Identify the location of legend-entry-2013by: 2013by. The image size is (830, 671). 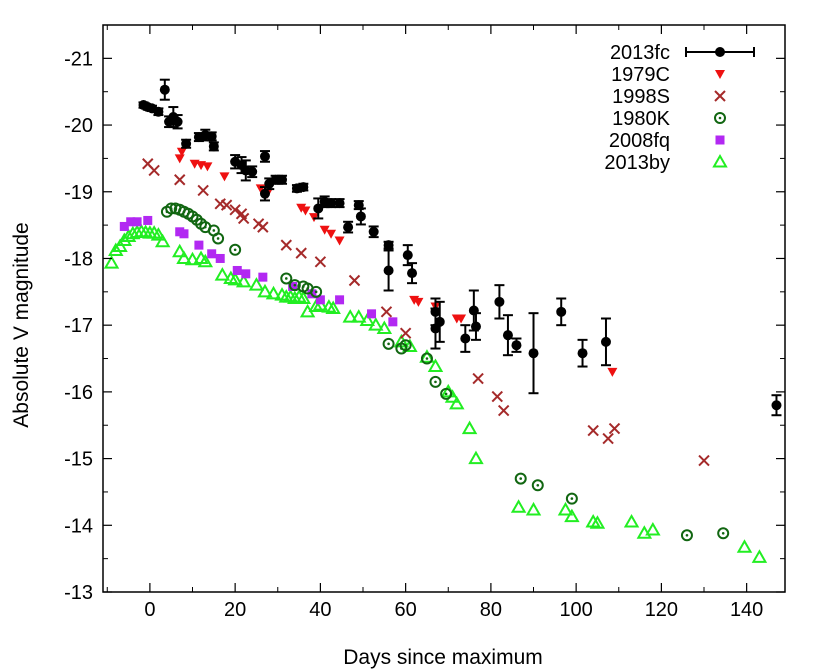
(666, 163).